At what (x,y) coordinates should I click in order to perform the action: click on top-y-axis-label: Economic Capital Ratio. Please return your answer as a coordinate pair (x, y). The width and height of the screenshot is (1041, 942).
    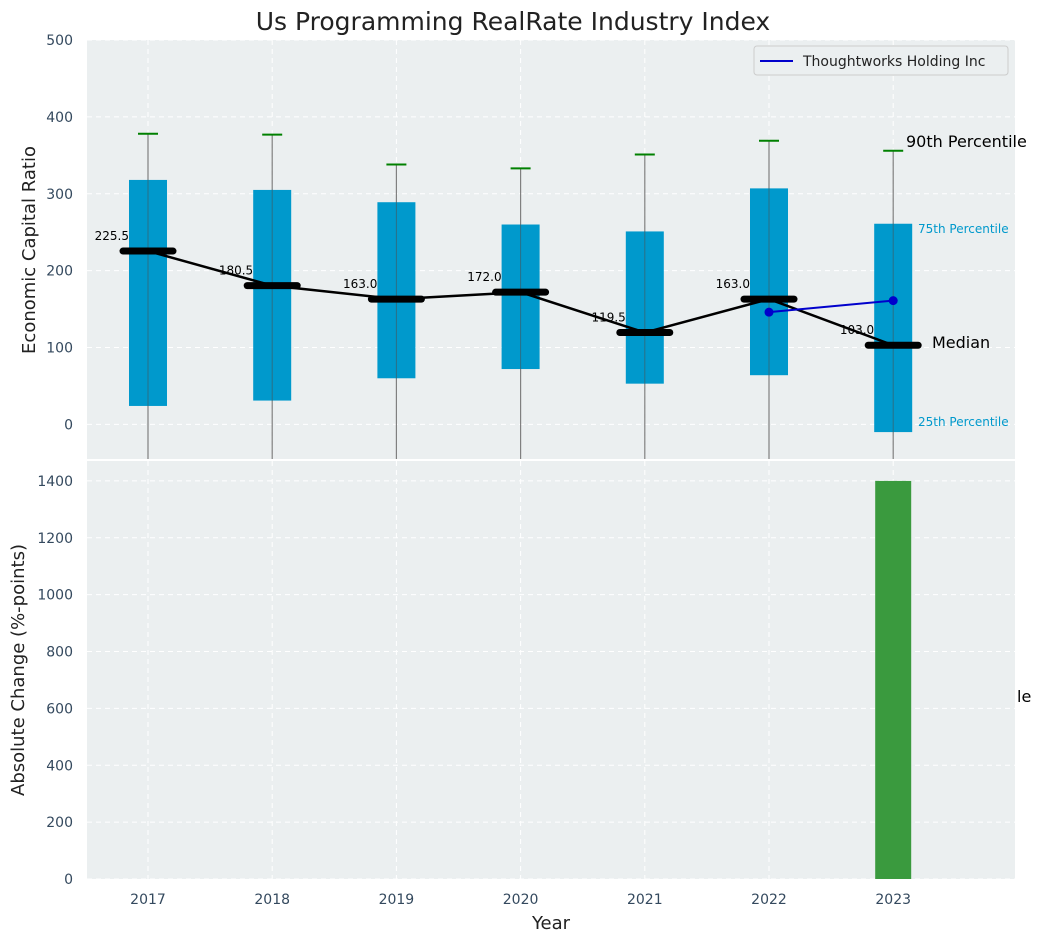
    Looking at the image, I should click on (29, 250).